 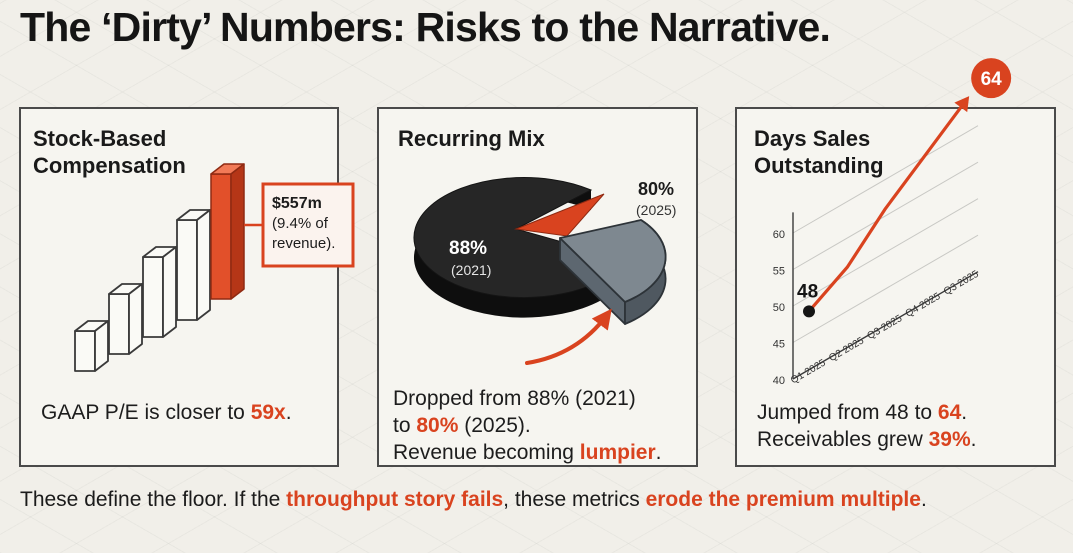 I want to click on dso-caption-line2: Receivables grew 39%., so click(x=867, y=439).